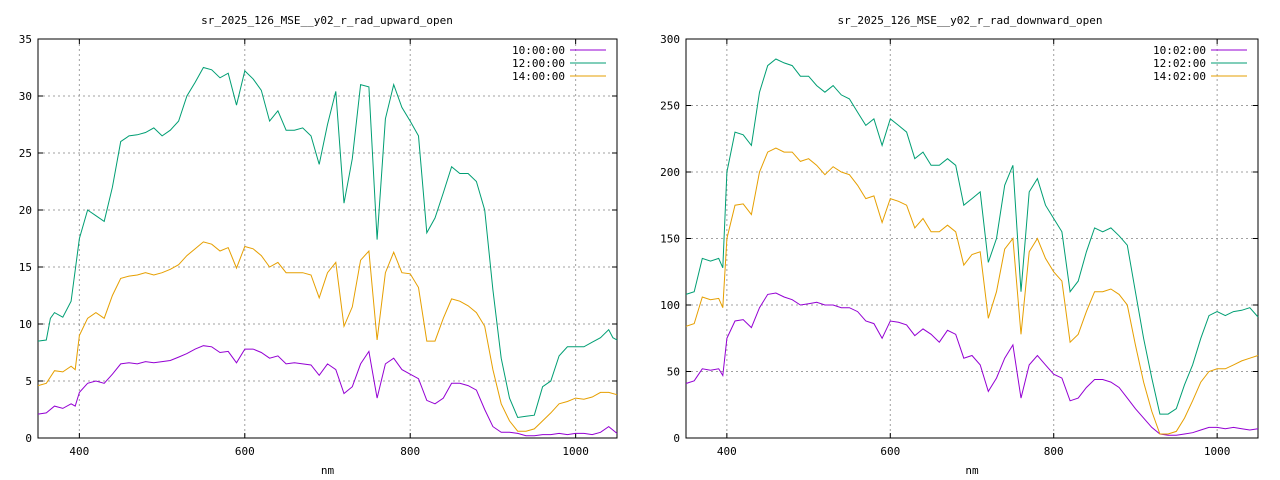 This screenshot has width=1280, height=480. I want to click on y-tick-label: 30, so click(25, 96).